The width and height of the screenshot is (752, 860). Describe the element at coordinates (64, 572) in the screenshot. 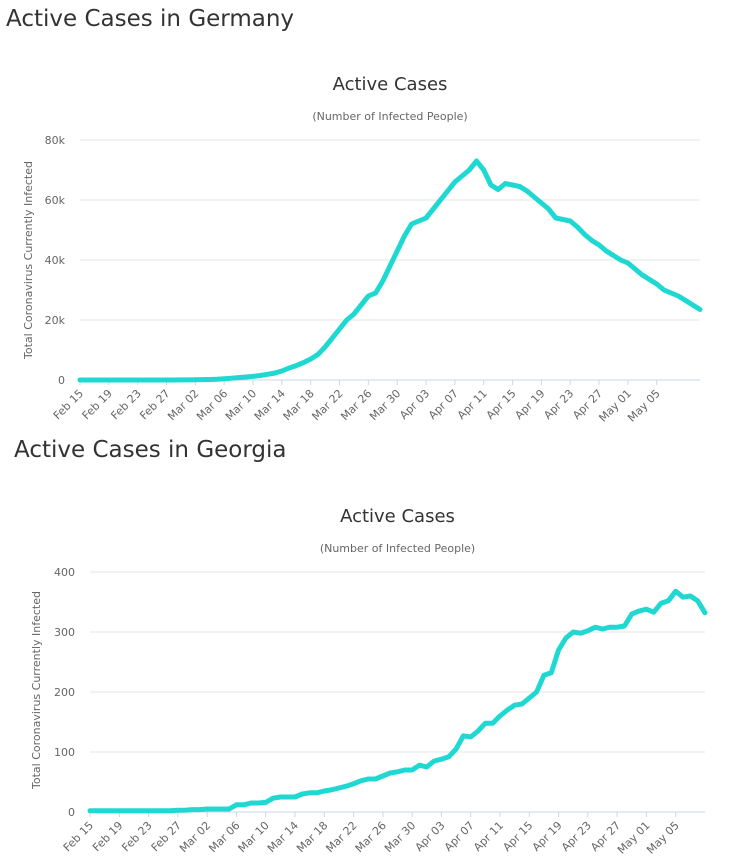

I see `y-tick-label: 400` at that location.